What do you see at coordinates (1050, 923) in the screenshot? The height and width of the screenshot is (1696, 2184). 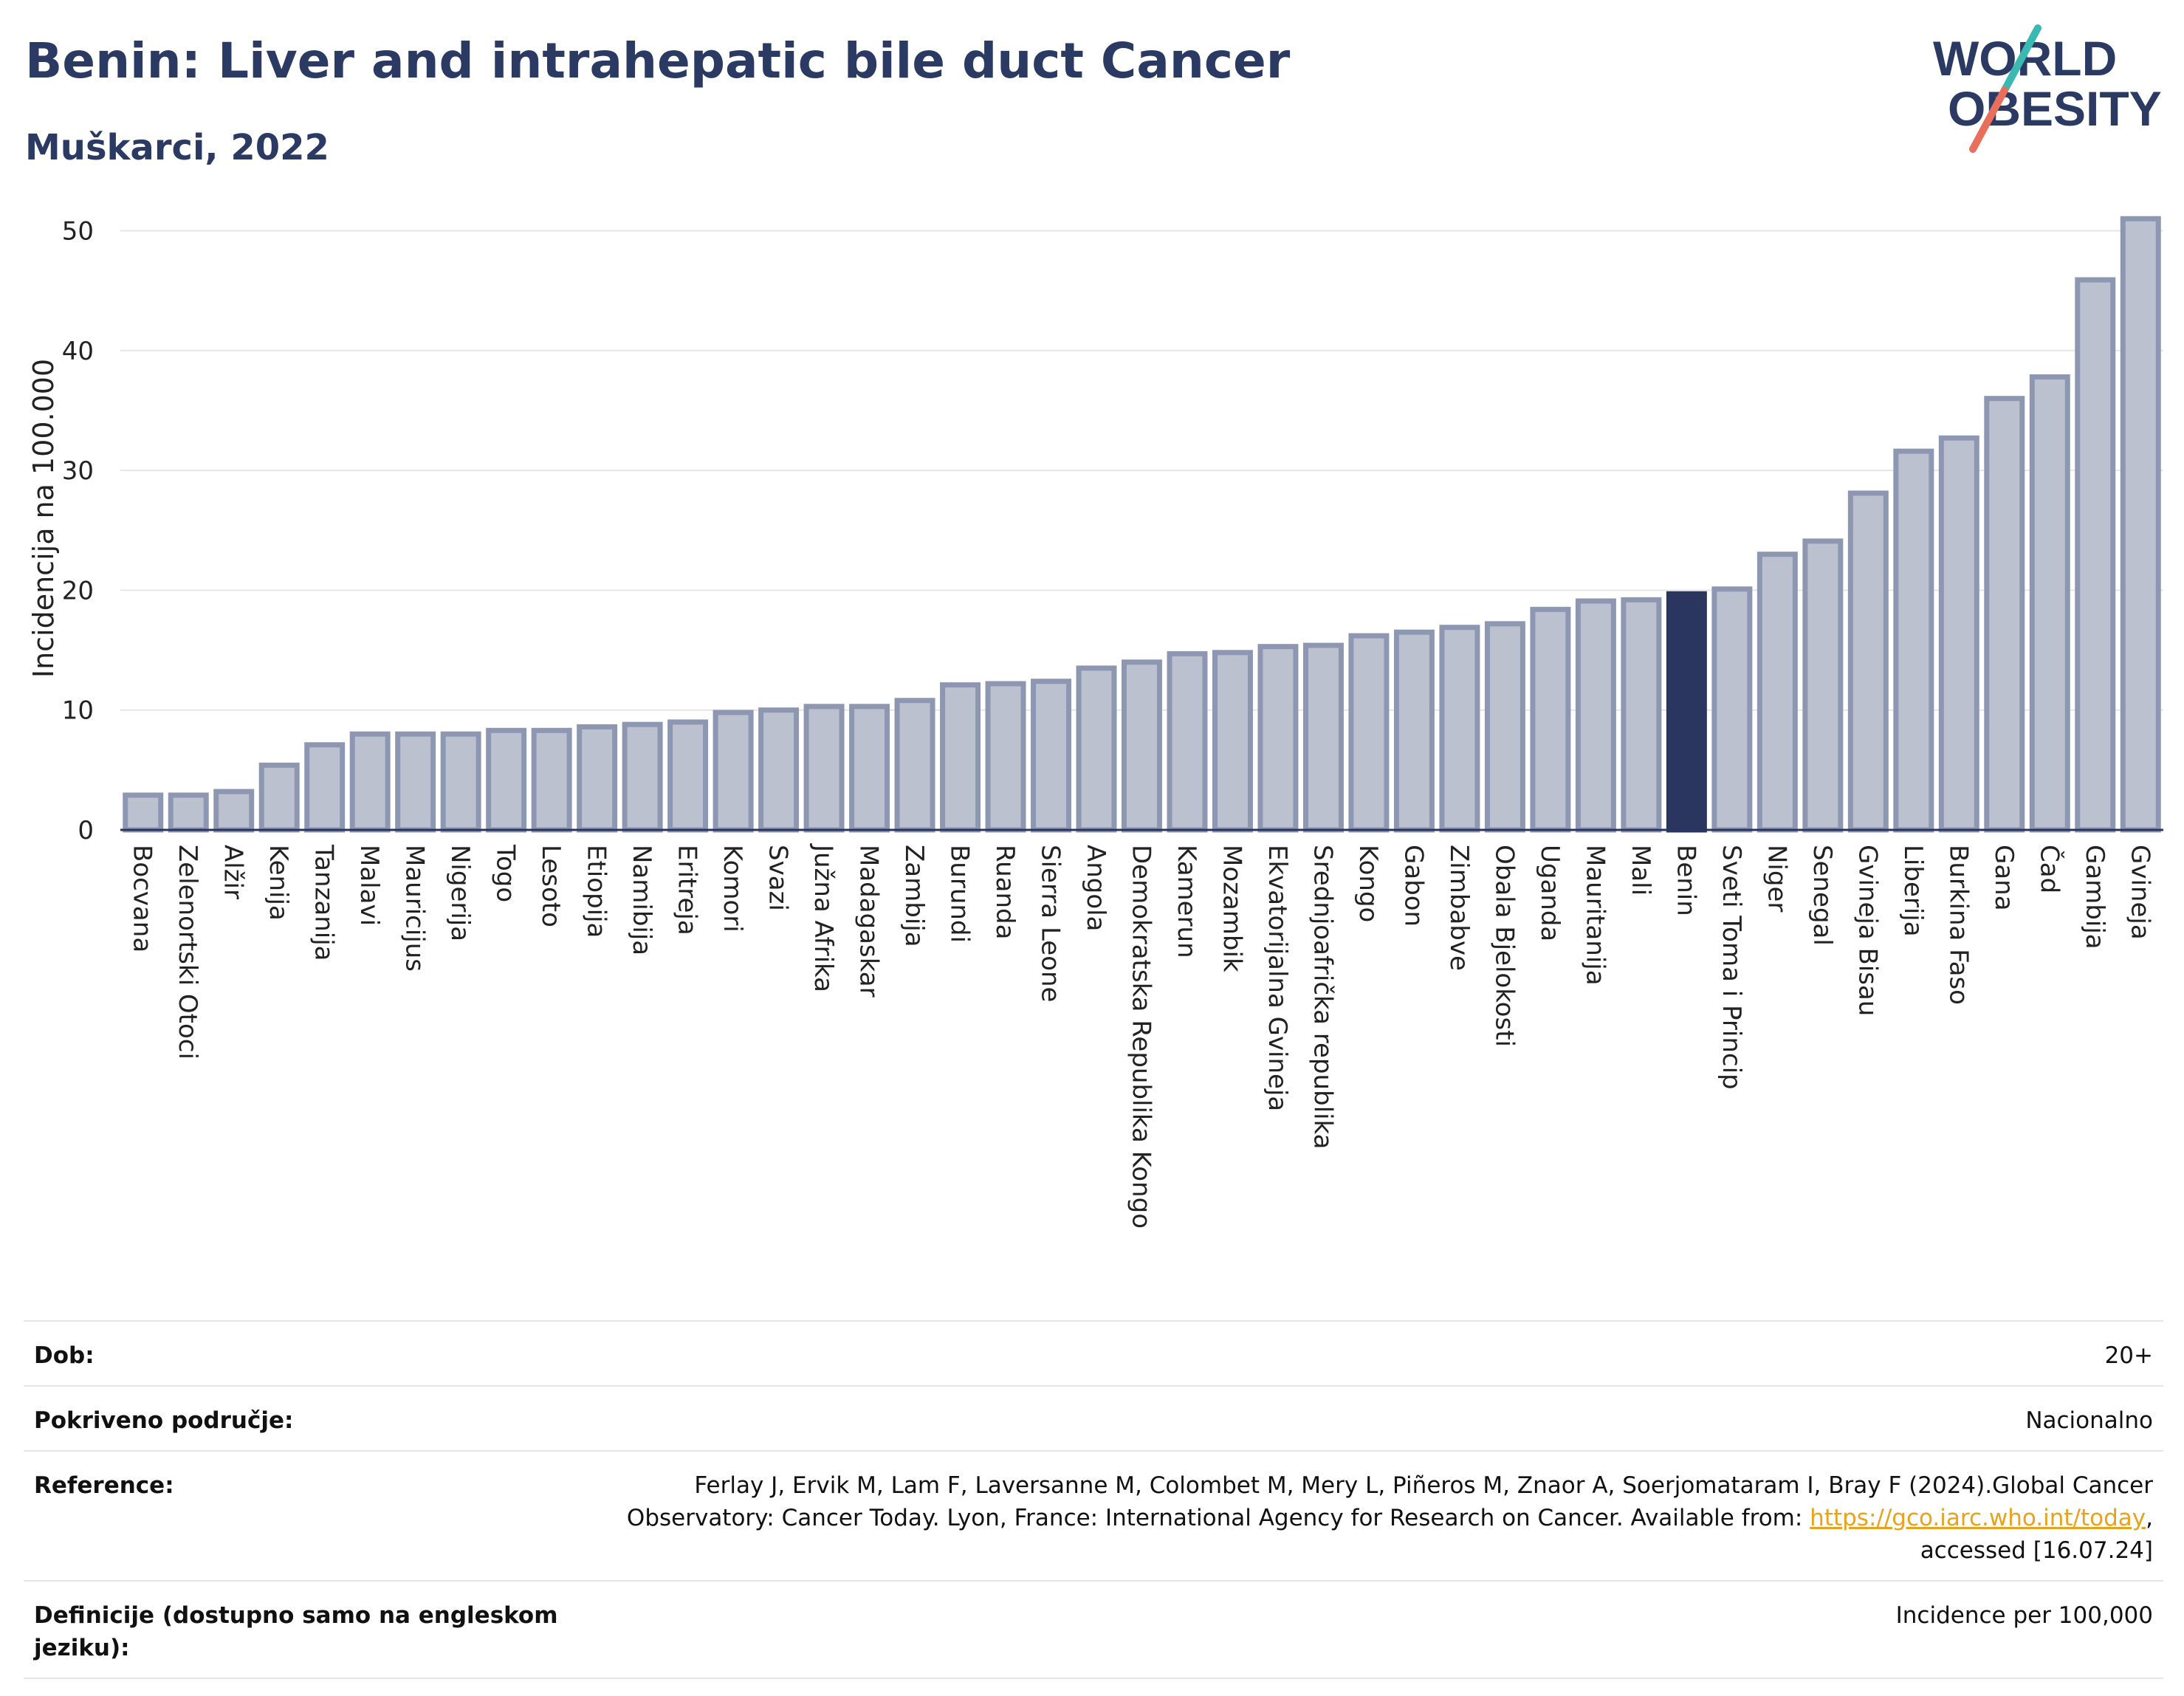 I see `x-tick-label: Sierra Leone` at bounding box center [1050, 923].